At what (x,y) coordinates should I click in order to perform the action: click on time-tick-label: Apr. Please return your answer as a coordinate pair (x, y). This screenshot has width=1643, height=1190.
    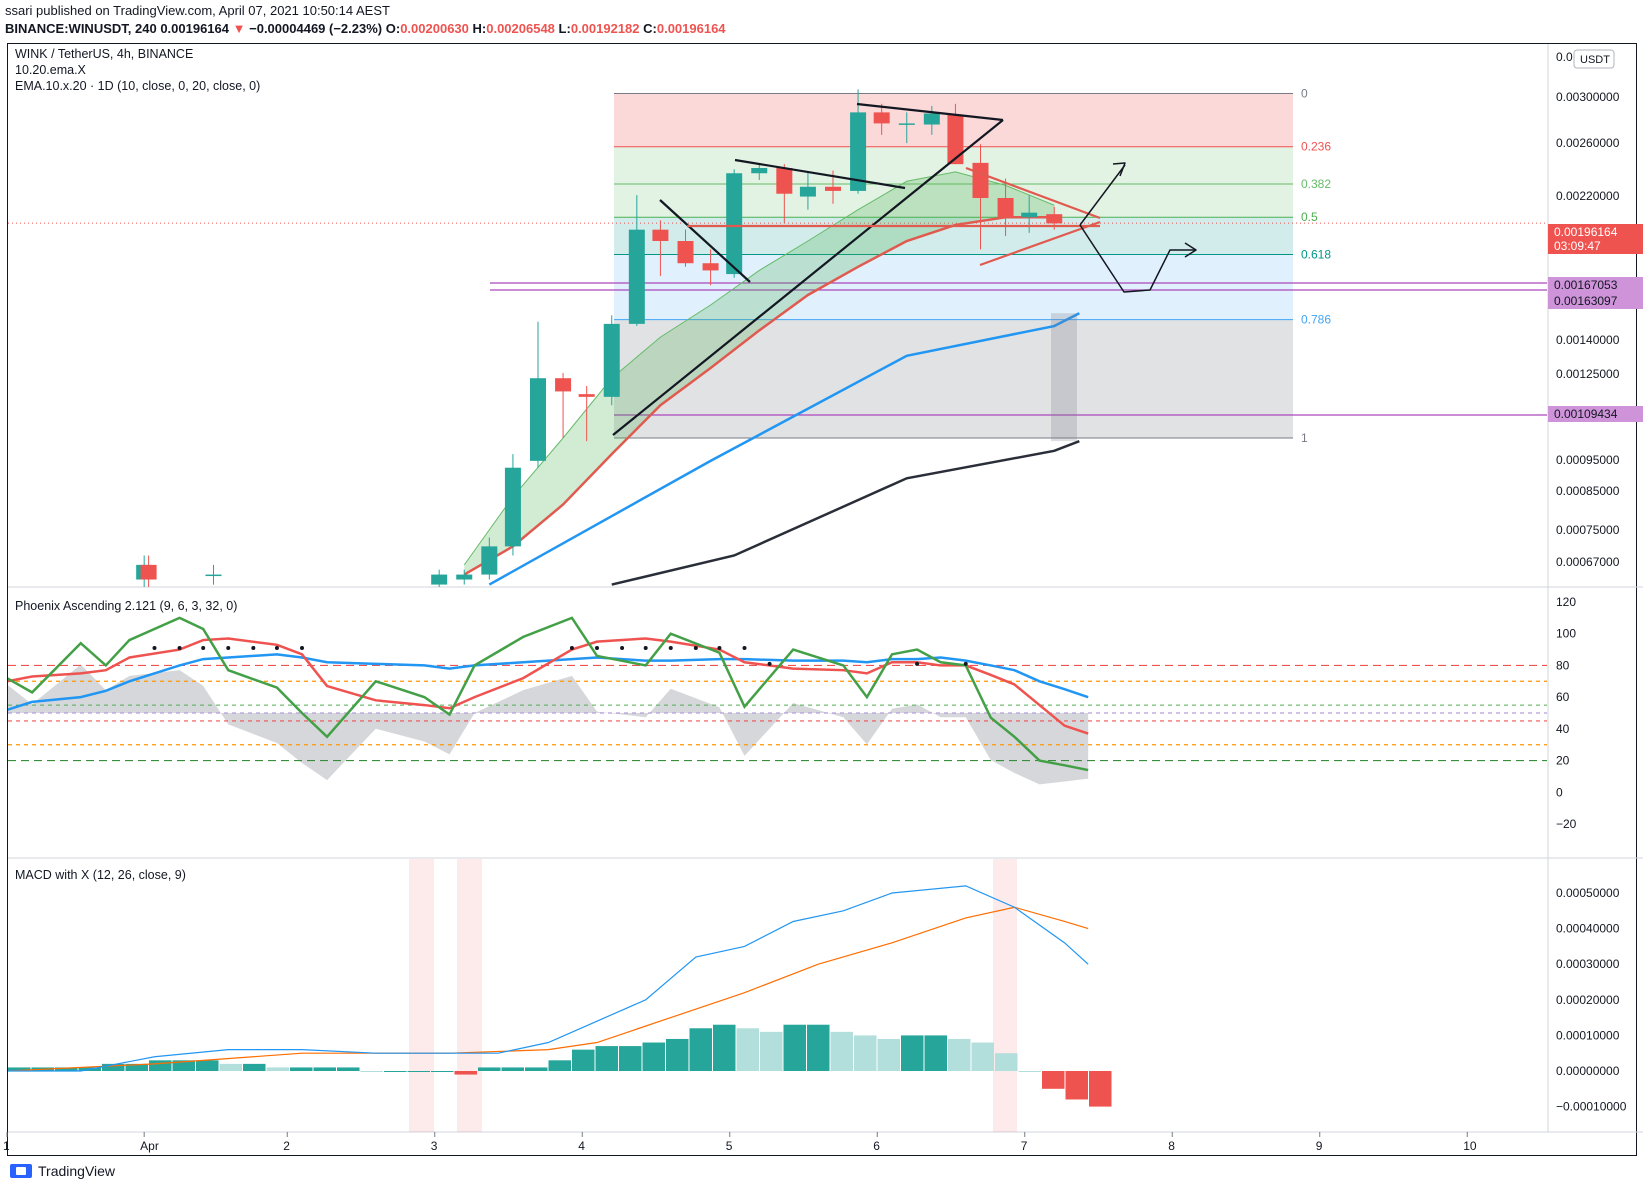
    Looking at the image, I should click on (149, 1146).